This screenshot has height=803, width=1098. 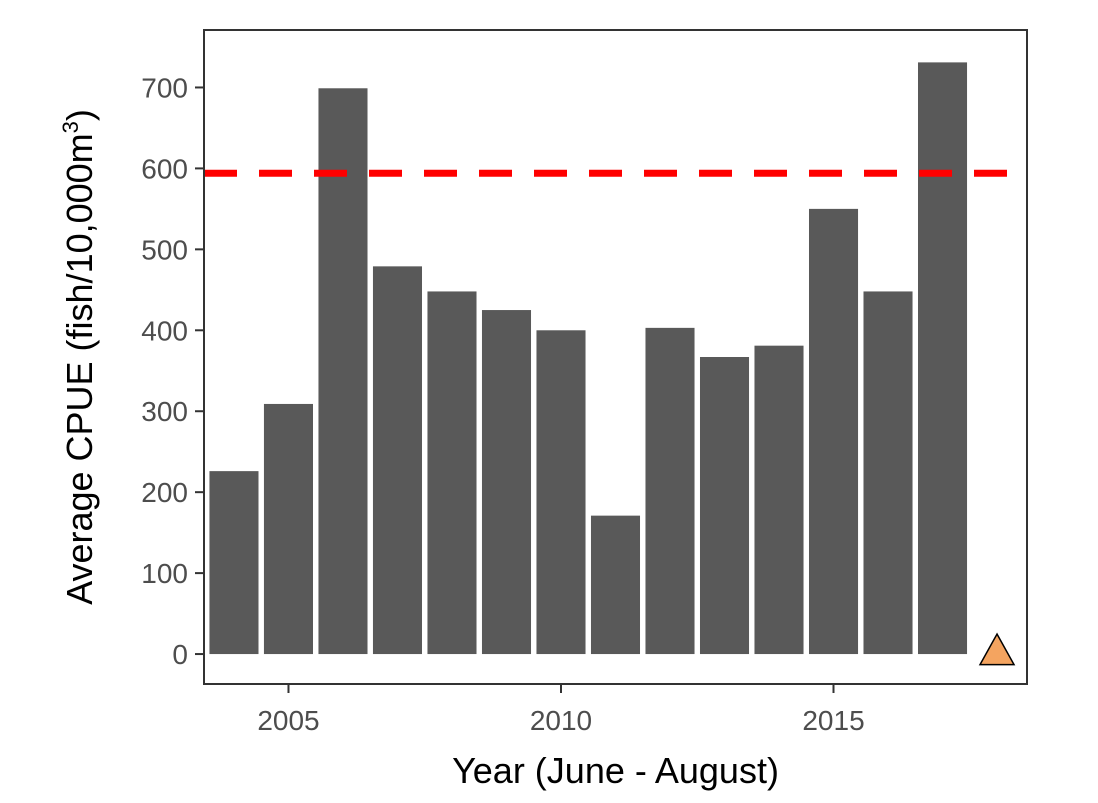 What do you see at coordinates (506, 482) in the screenshot?
I see `bar-2009` at bounding box center [506, 482].